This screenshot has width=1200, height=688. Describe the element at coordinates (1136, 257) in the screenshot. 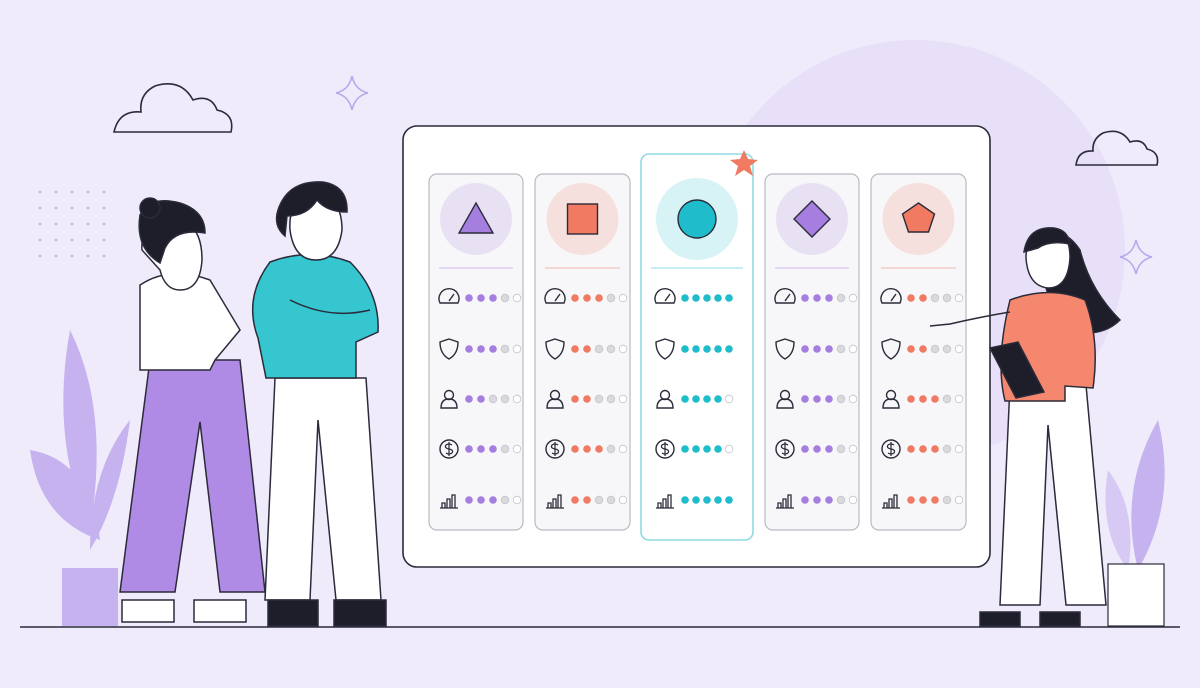

I see `sparkle` at that location.